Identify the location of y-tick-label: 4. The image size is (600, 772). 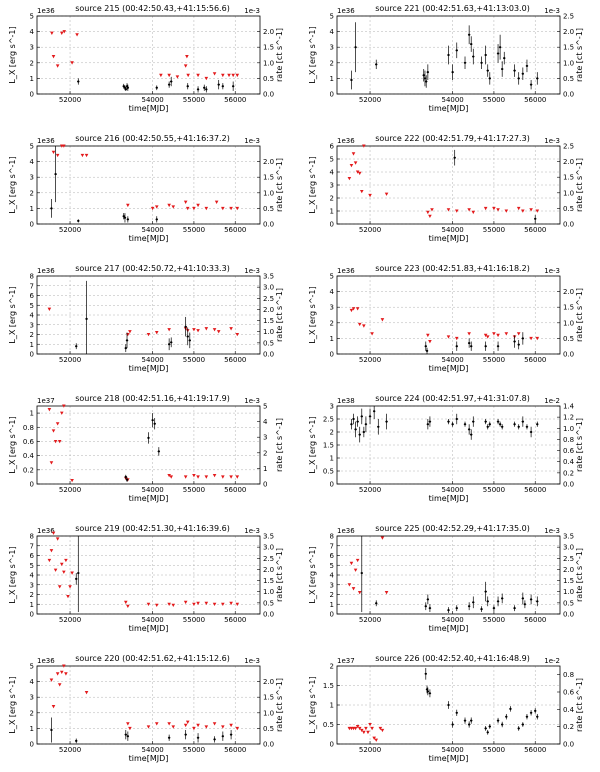
(332, 292).